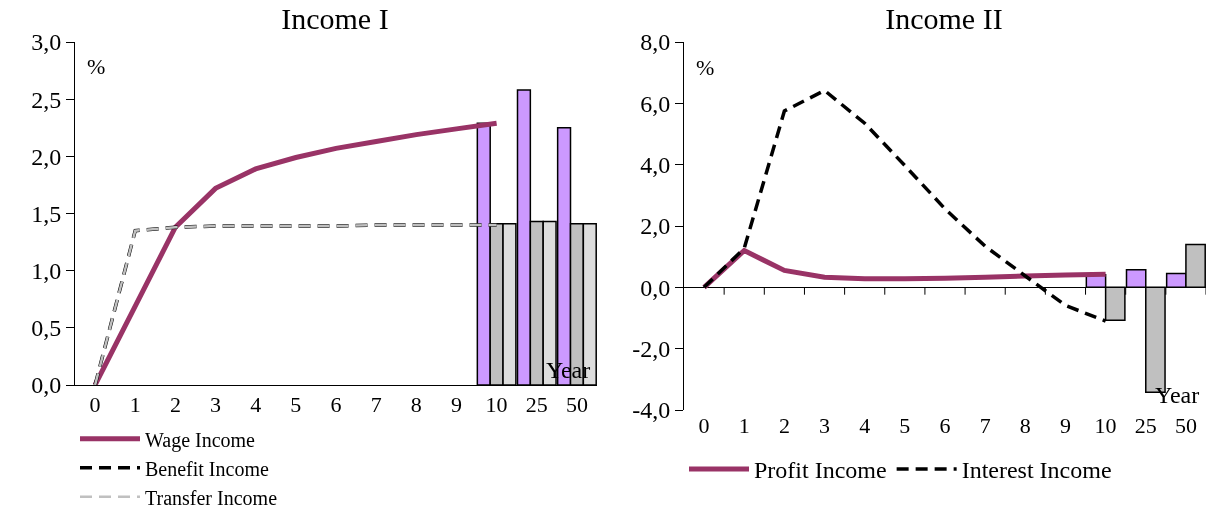 This screenshot has width=1219, height=528. What do you see at coordinates (46, 42) in the screenshot?
I see `y-tick-label: 3,0` at bounding box center [46, 42].